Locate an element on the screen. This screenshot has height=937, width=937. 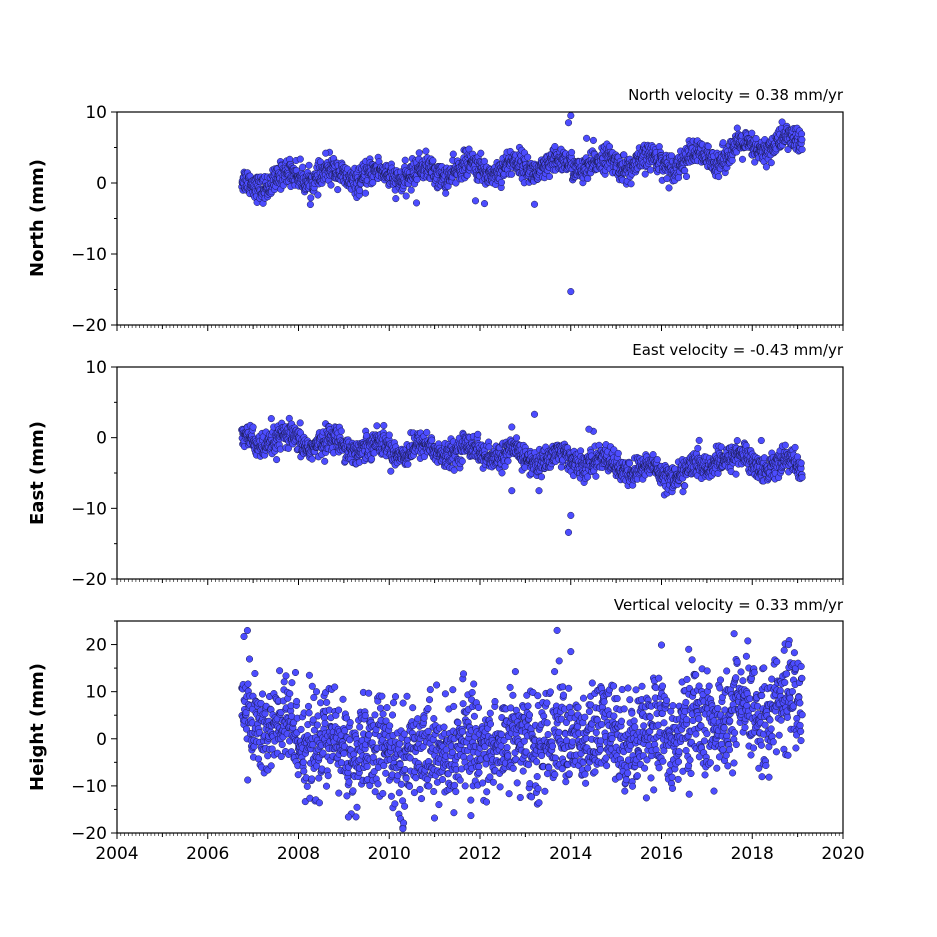
y-tick-label: 0 is located at coordinates (101, 184).